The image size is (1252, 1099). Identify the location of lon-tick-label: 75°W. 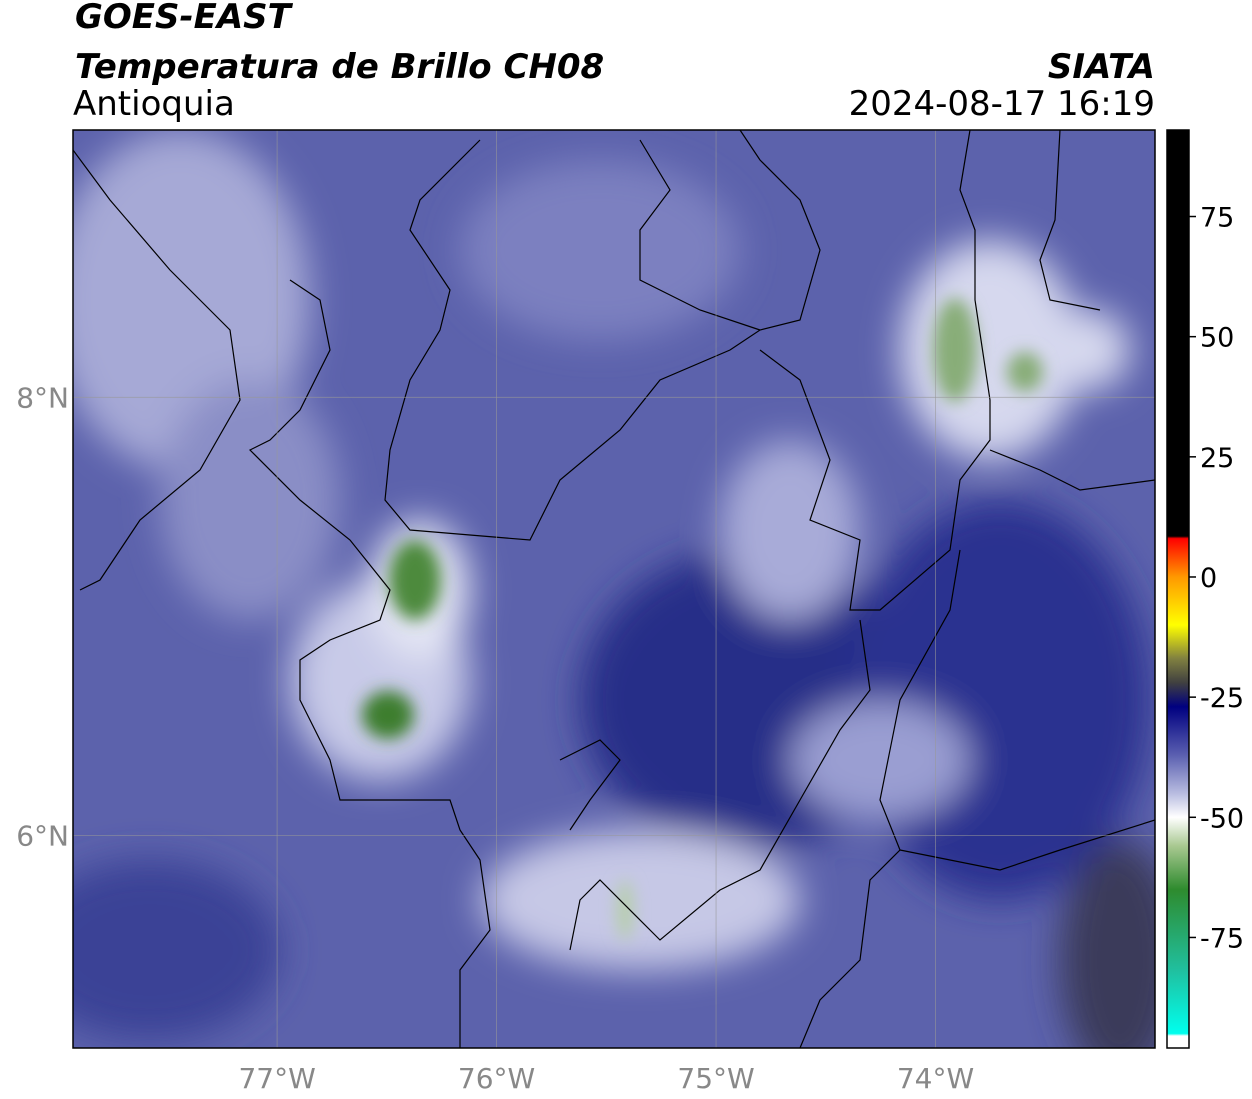
(715, 1078).